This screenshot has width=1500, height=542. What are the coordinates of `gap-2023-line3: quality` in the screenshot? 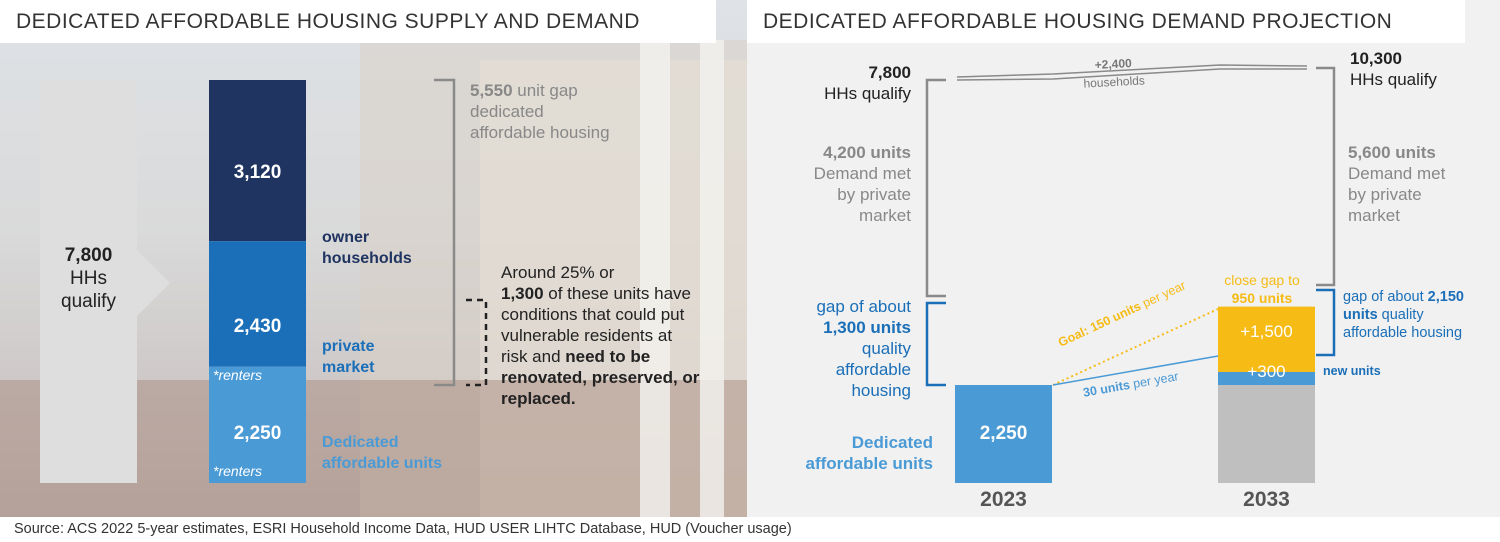 It's located at (886, 348).